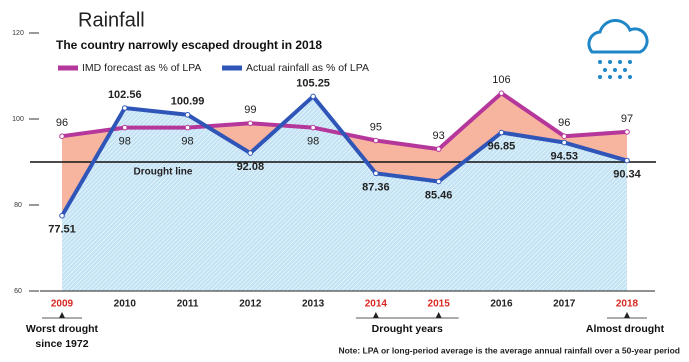  Describe the element at coordinates (111, 20) in the screenshot. I see `chart-title: Rainfall` at that location.